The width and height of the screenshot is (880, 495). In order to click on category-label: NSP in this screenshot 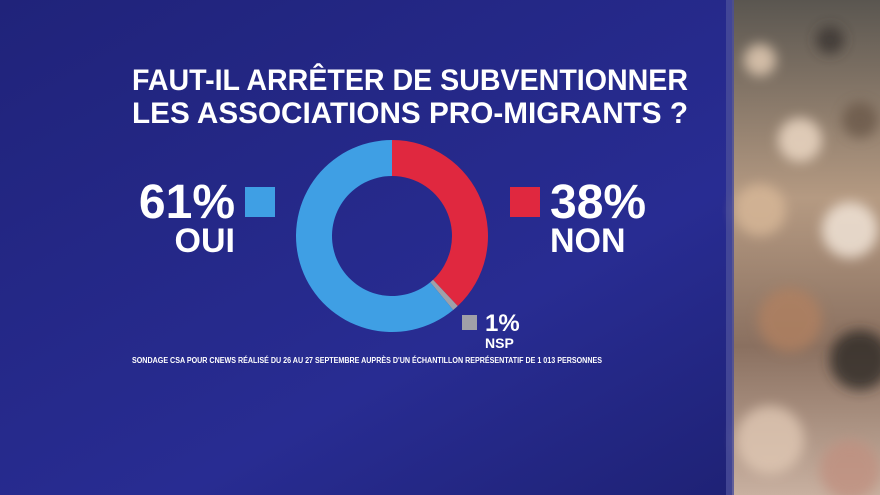, I will do `click(499, 343)`.